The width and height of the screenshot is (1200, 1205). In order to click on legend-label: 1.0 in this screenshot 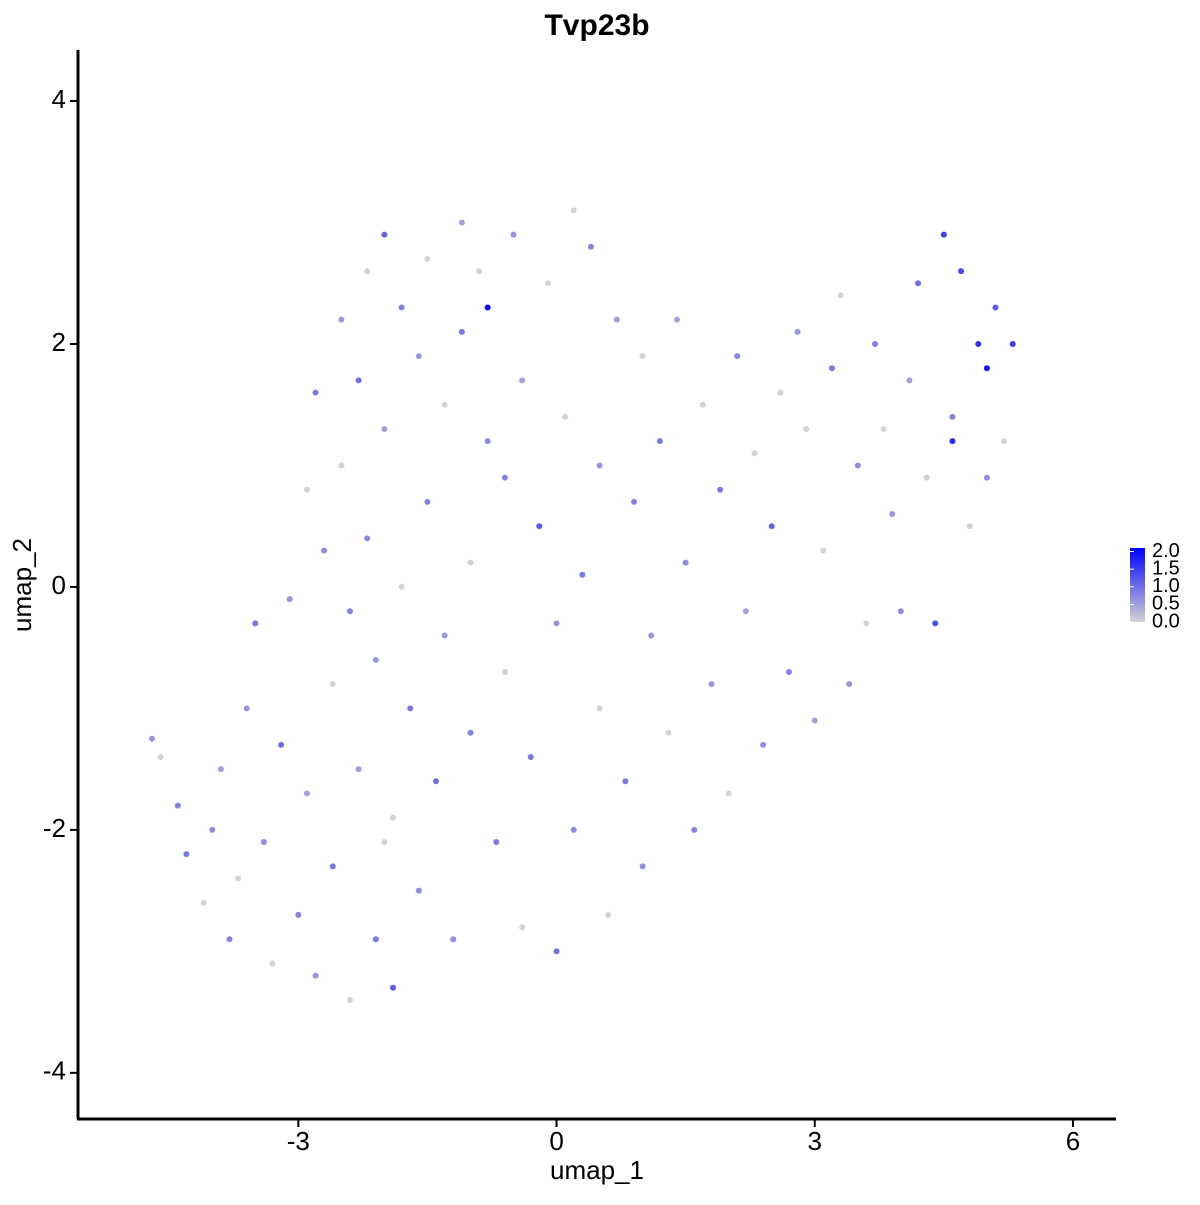, I will do `click(1166, 586)`.